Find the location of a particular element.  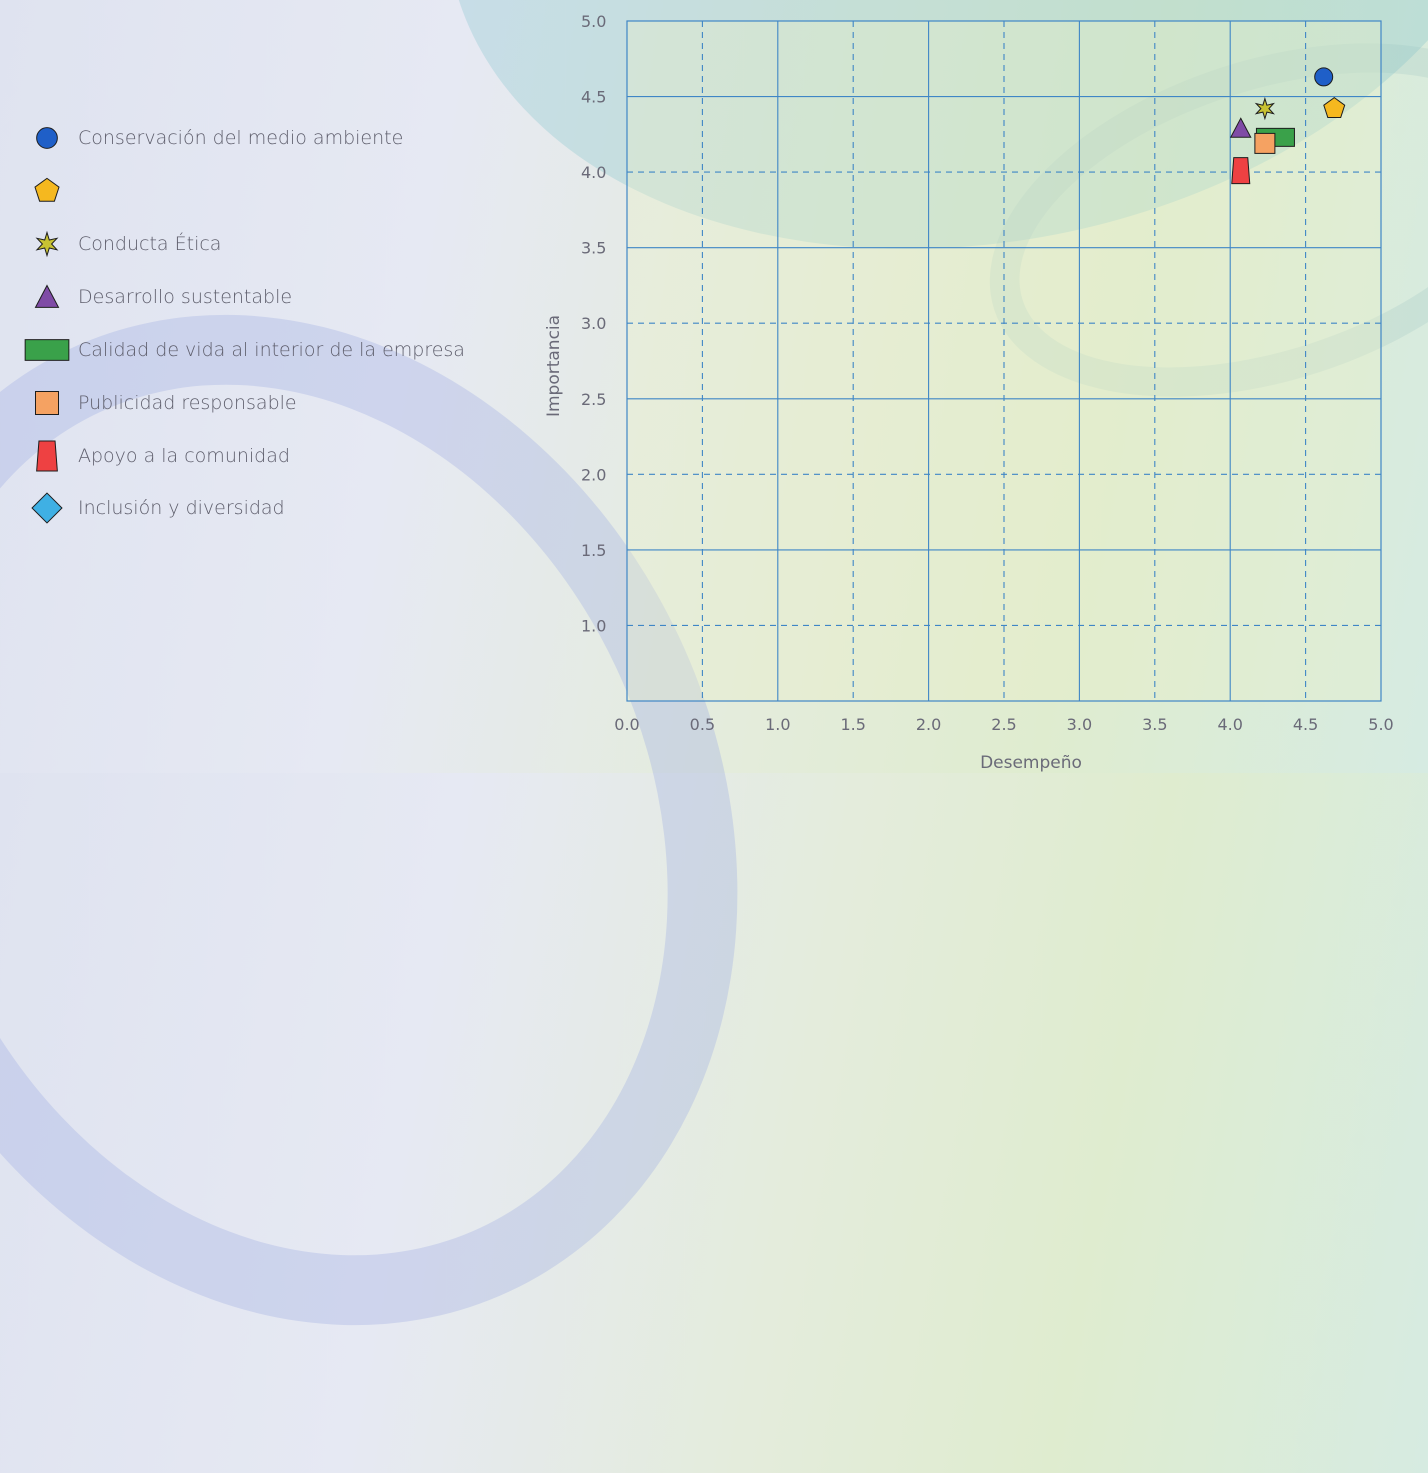

y-tick-label: 3.5 is located at coordinates (593, 248).